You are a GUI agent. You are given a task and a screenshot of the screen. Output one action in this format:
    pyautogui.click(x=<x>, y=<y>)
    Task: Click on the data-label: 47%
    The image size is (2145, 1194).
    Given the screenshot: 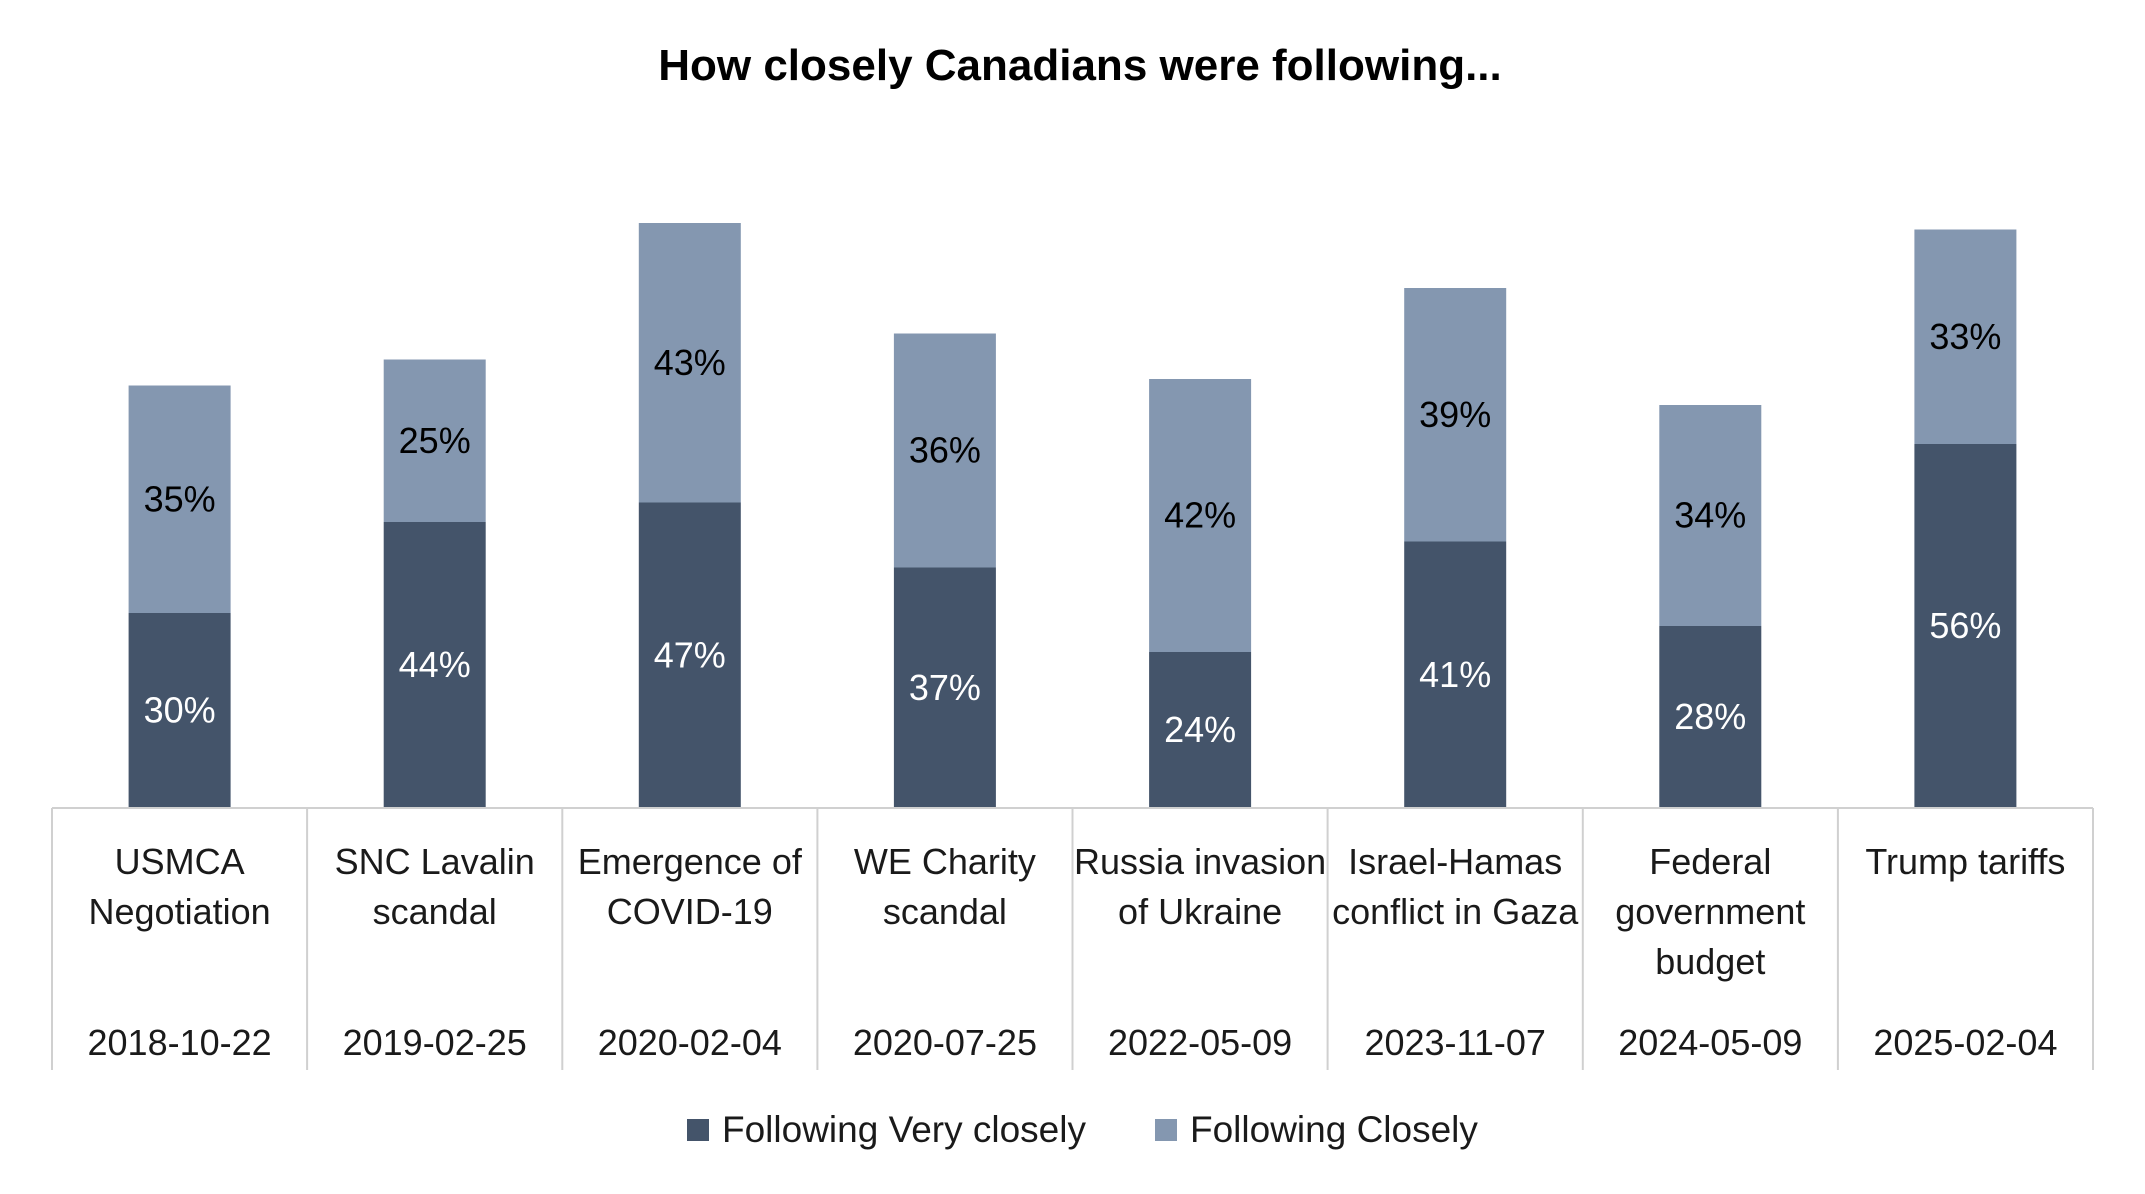 What is the action you would take?
    pyautogui.click(x=690, y=654)
    